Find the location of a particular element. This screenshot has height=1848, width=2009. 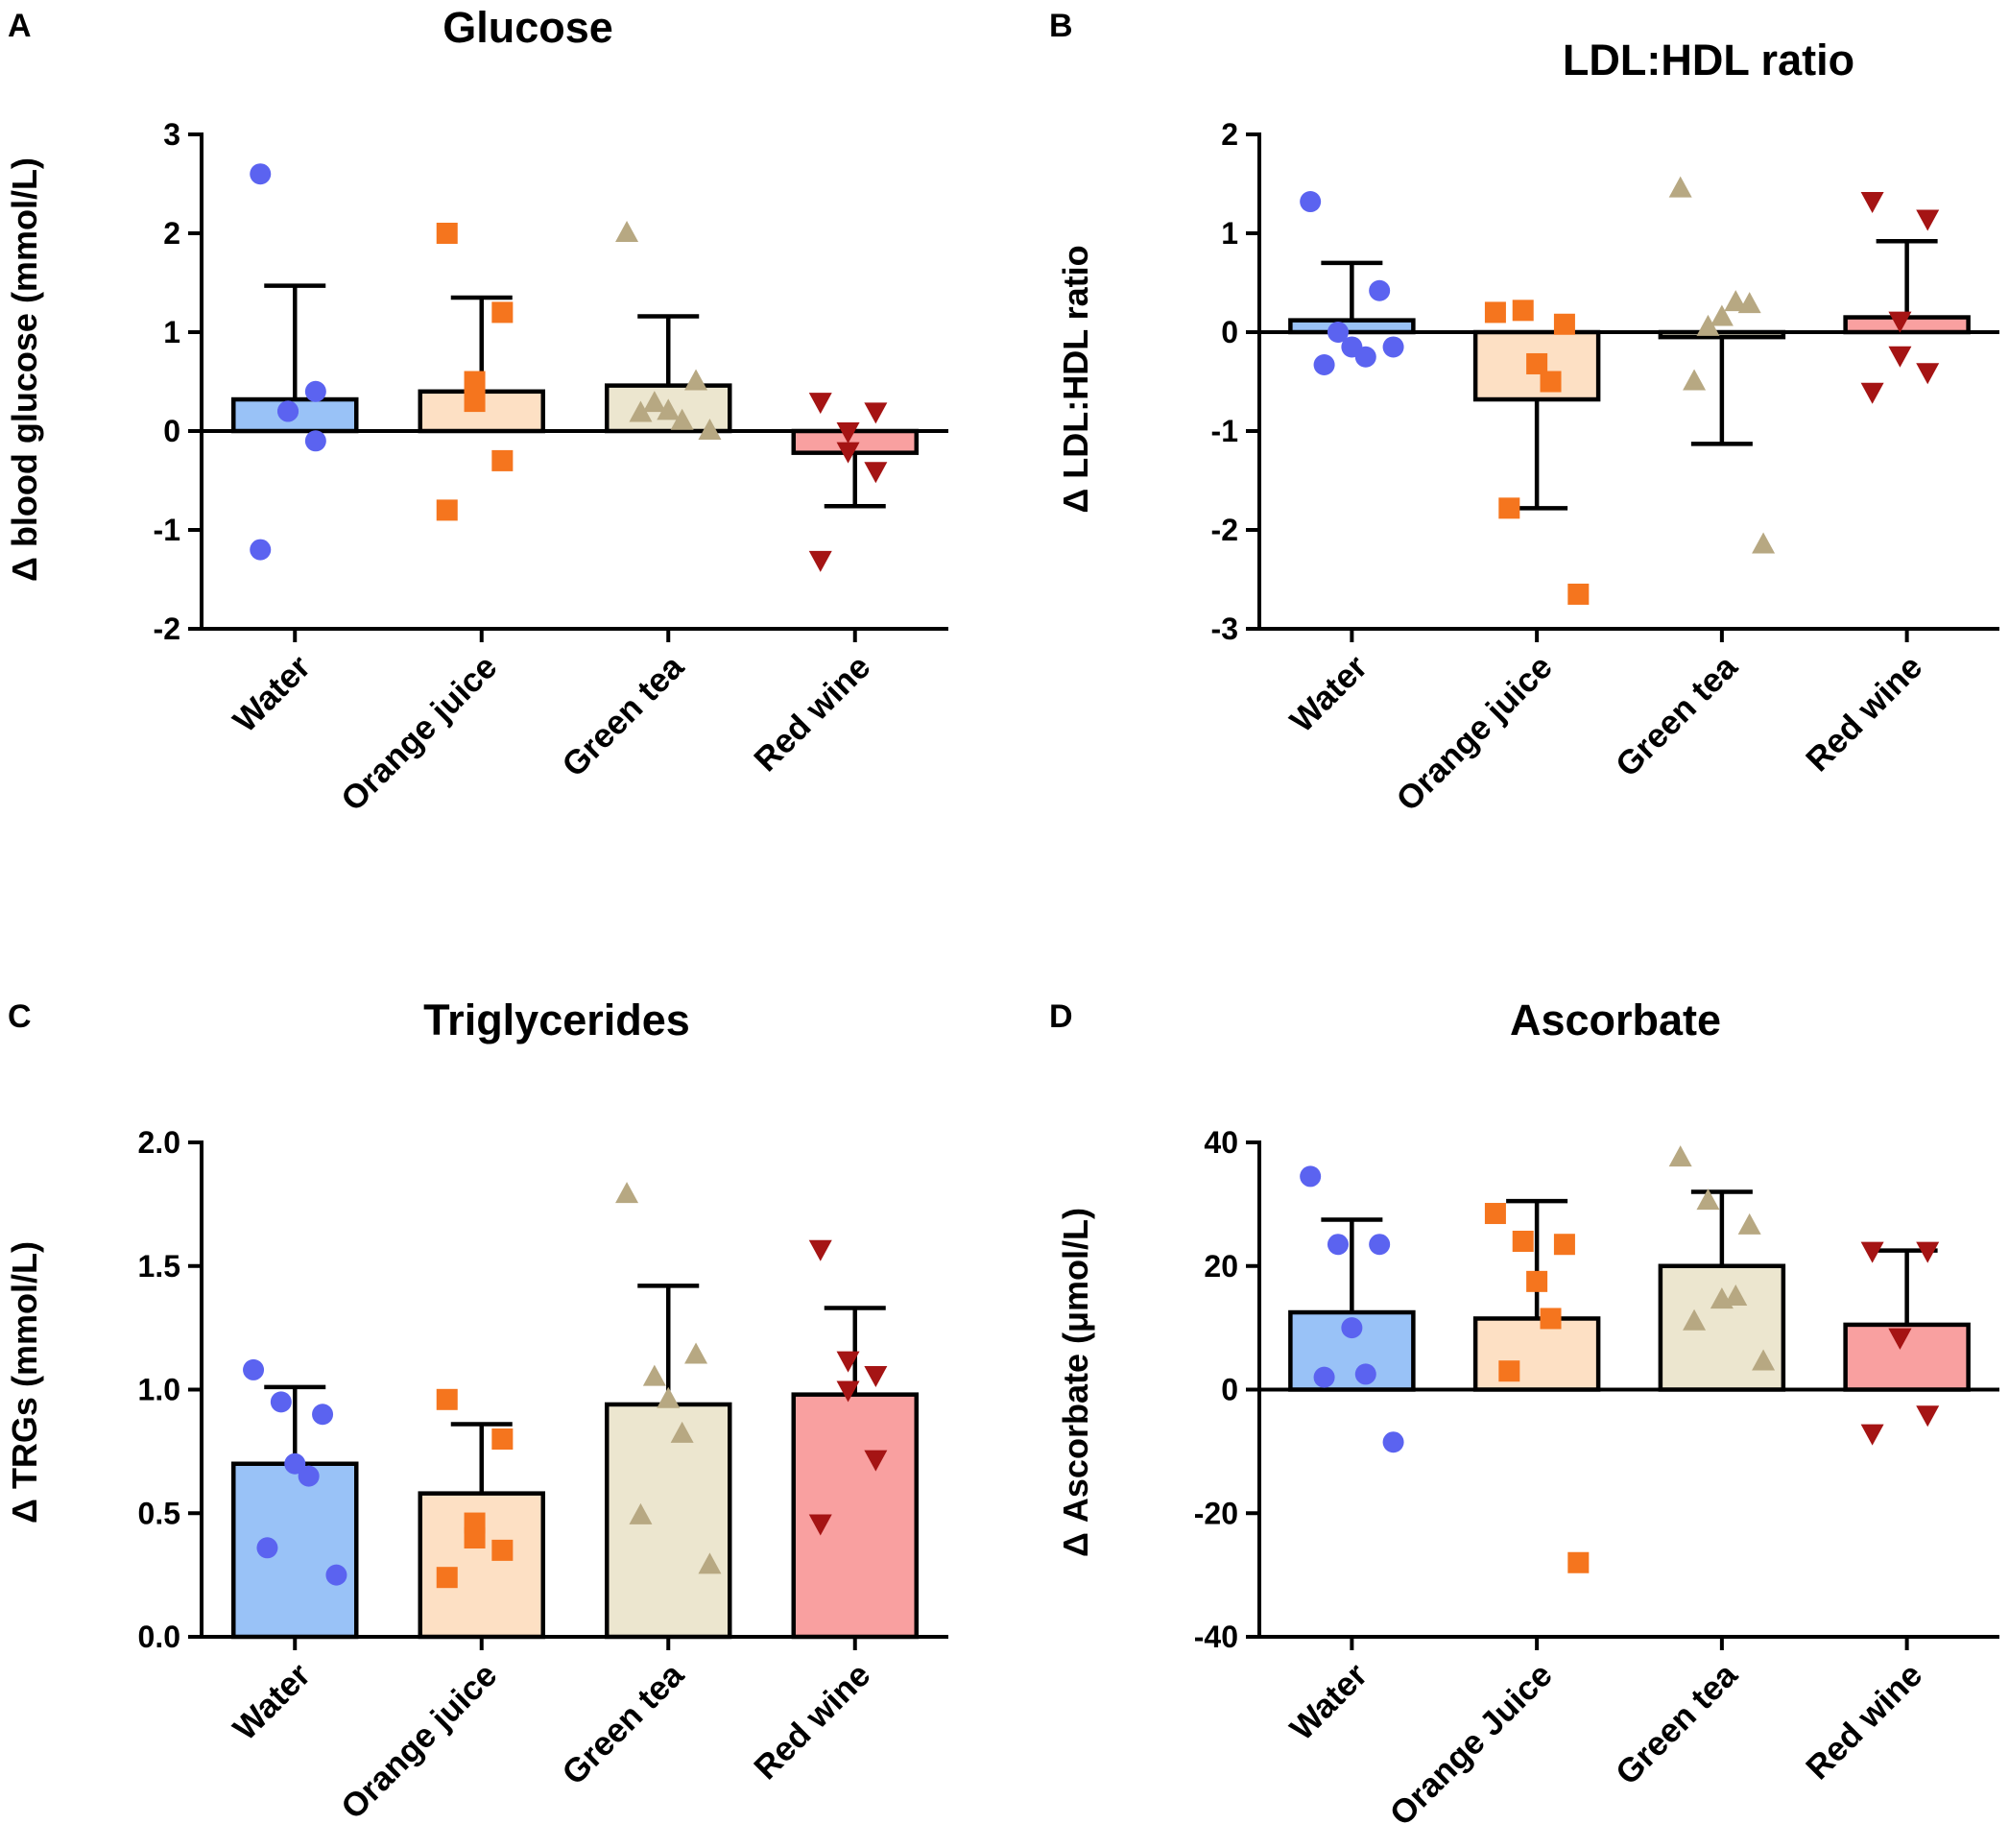

y-tick-label: 0.0 is located at coordinates (159, 1637).